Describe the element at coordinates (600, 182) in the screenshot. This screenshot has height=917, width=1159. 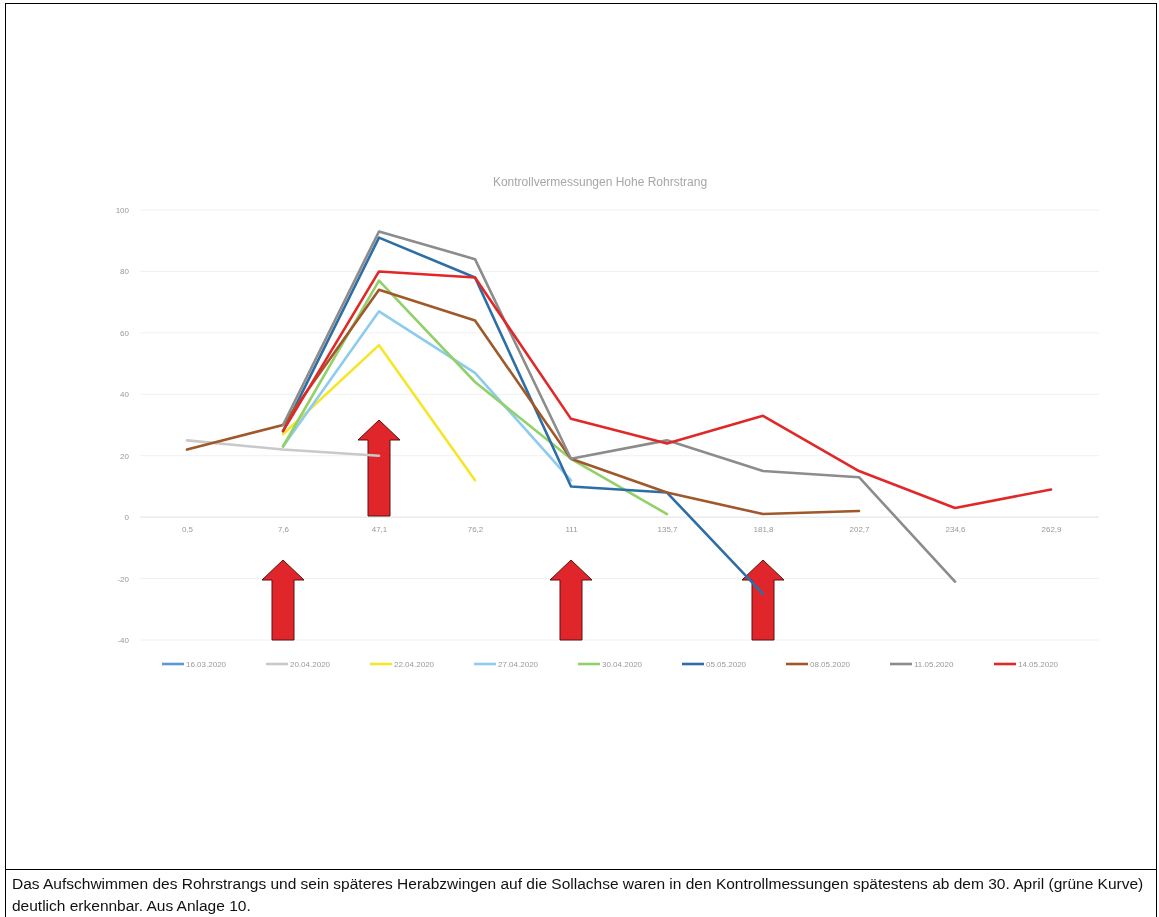
I see `chart-title: Kontrollvermessungen Hohe Rohrstrang` at that location.